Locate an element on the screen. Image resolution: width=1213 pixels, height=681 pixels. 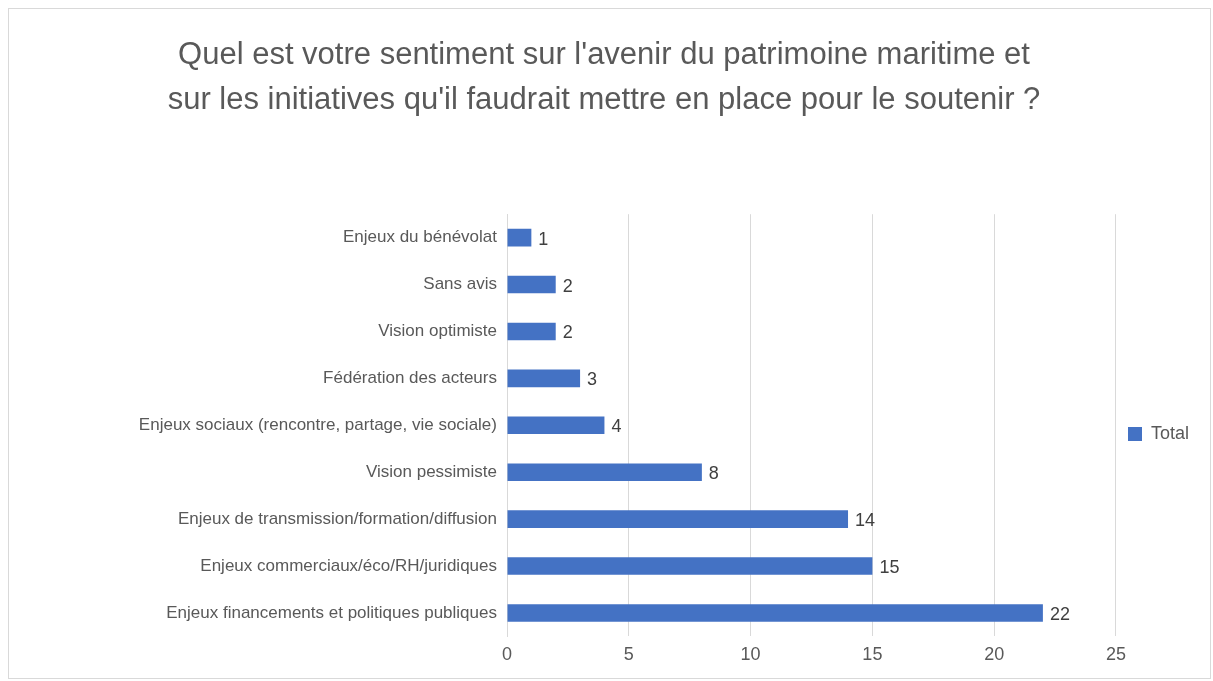
x-tick-label: 20 is located at coordinates (994, 654).